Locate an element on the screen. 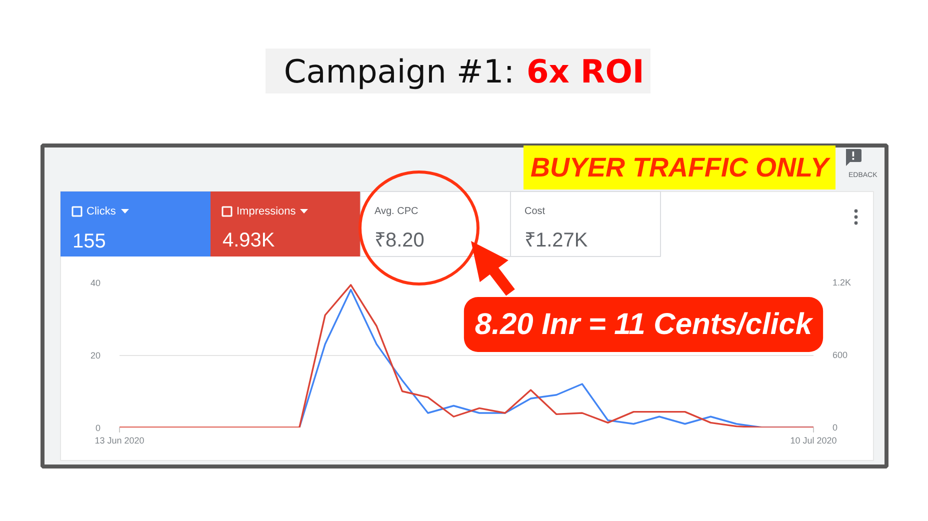  legend-label: Clicks is located at coordinates (101, 212).